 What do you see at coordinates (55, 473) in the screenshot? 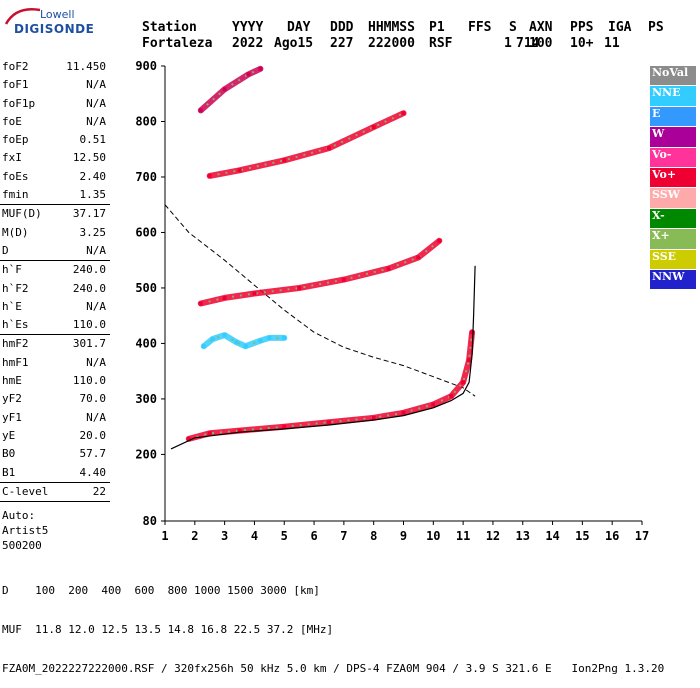
I see `param-row: B1 4.40` at bounding box center [55, 473].